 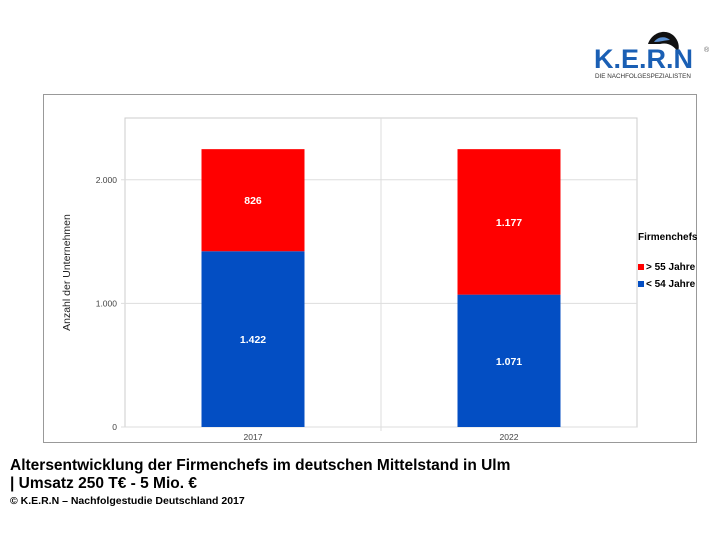 I want to click on legend-label: > 55 Jahre, so click(x=671, y=267).